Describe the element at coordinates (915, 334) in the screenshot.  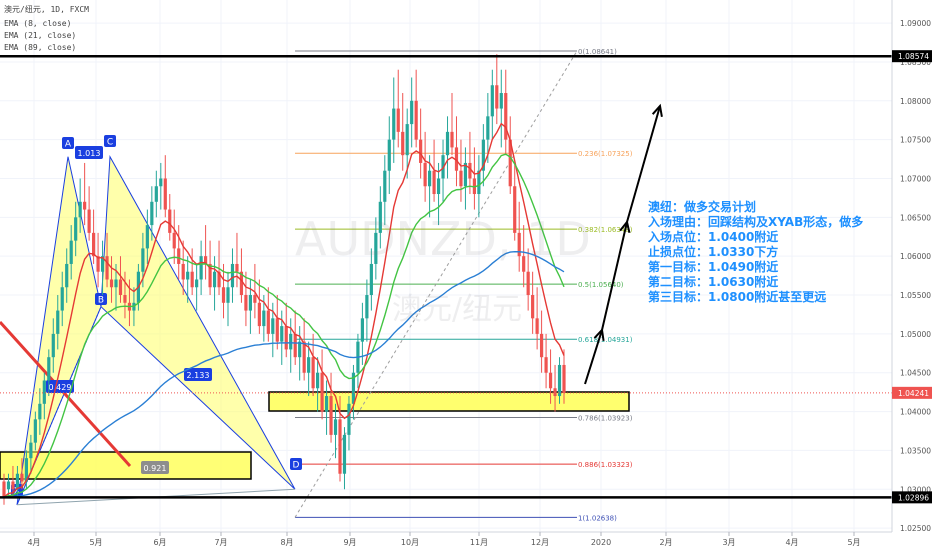
I see `price-tick-label: 1.05000` at that location.